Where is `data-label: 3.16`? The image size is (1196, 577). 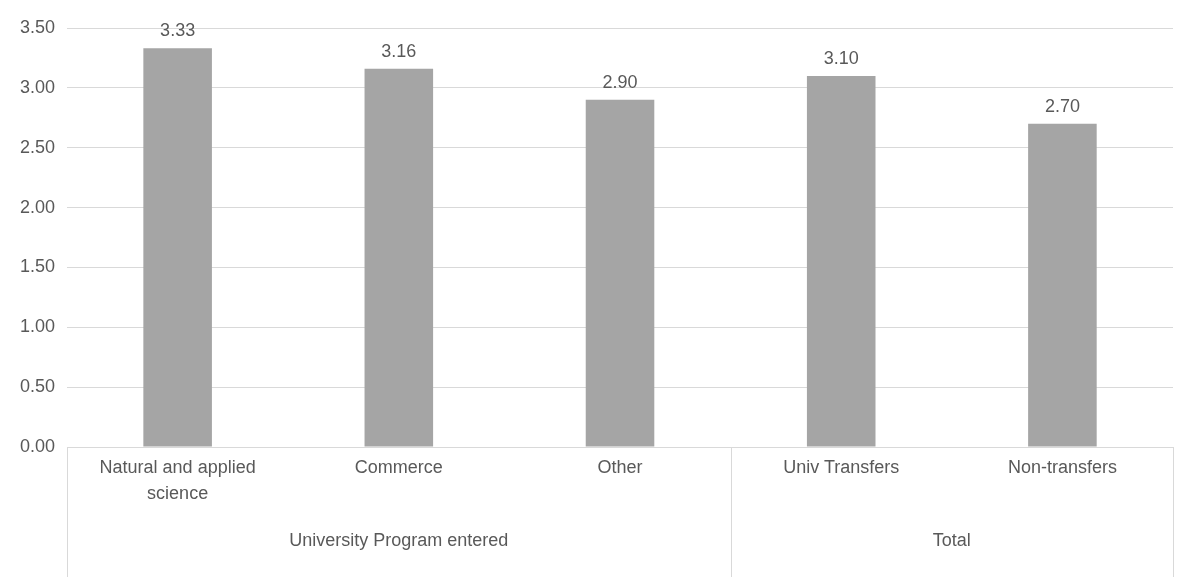 data-label: 3.16 is located at coordinates (399, 50).